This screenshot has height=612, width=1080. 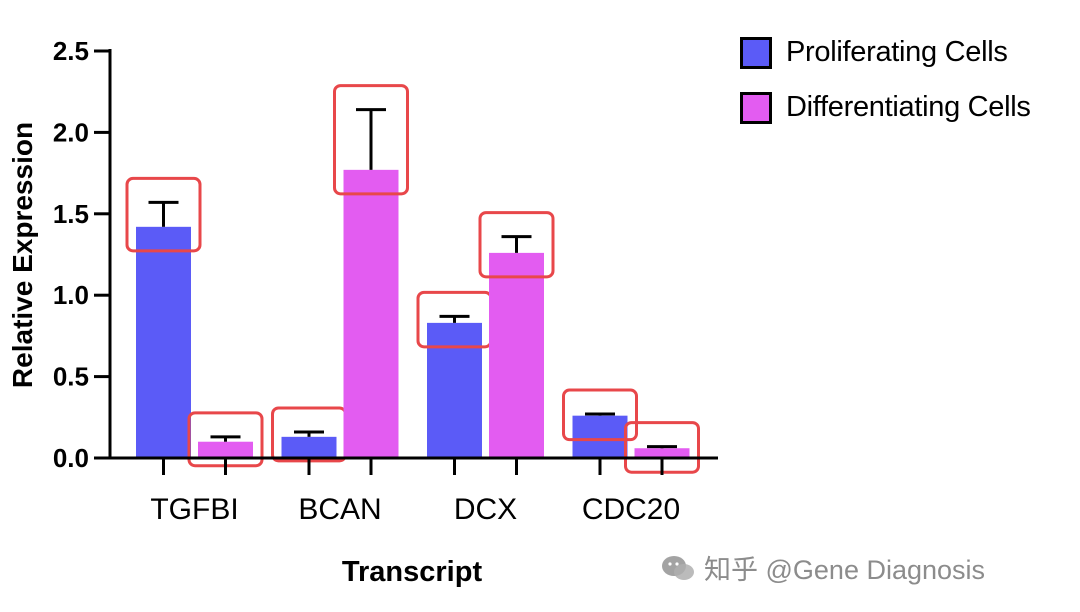 I want to click on y-tick-label-0.5: 0.5, so click(x=71, y=377).